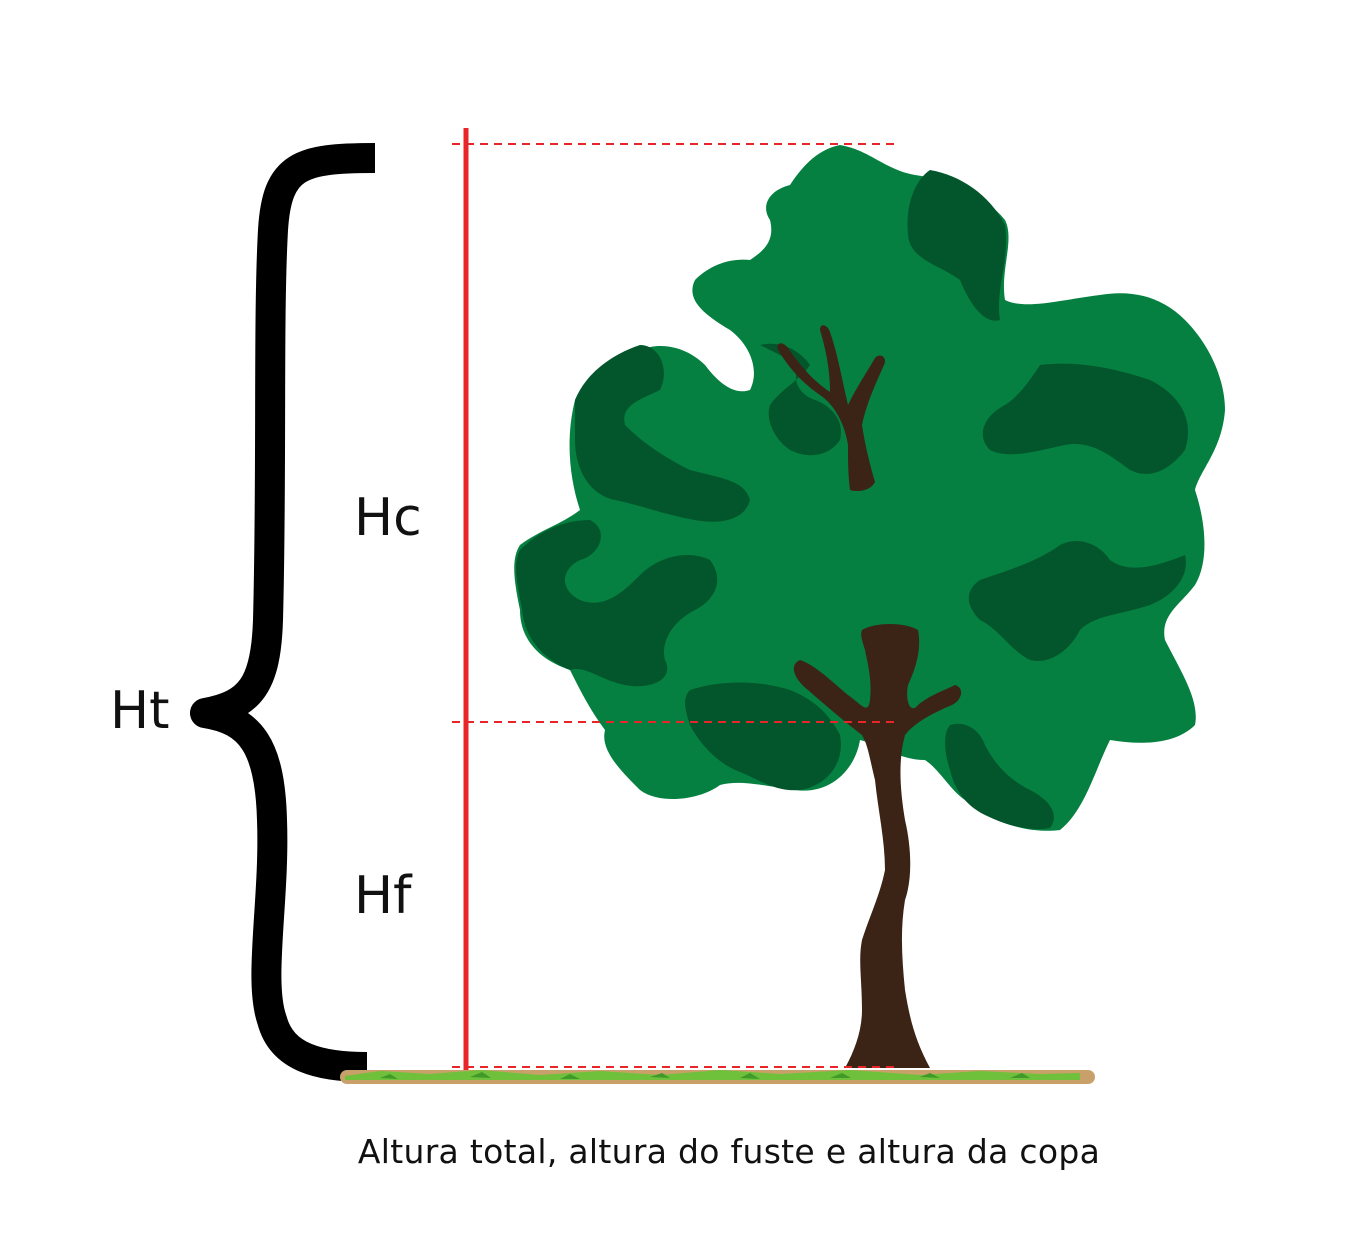 This screenshot has width=1371, height=1248. Describe the element at coordinates (877, 846) in the screenshot. I see `tree-trunk` at that location.